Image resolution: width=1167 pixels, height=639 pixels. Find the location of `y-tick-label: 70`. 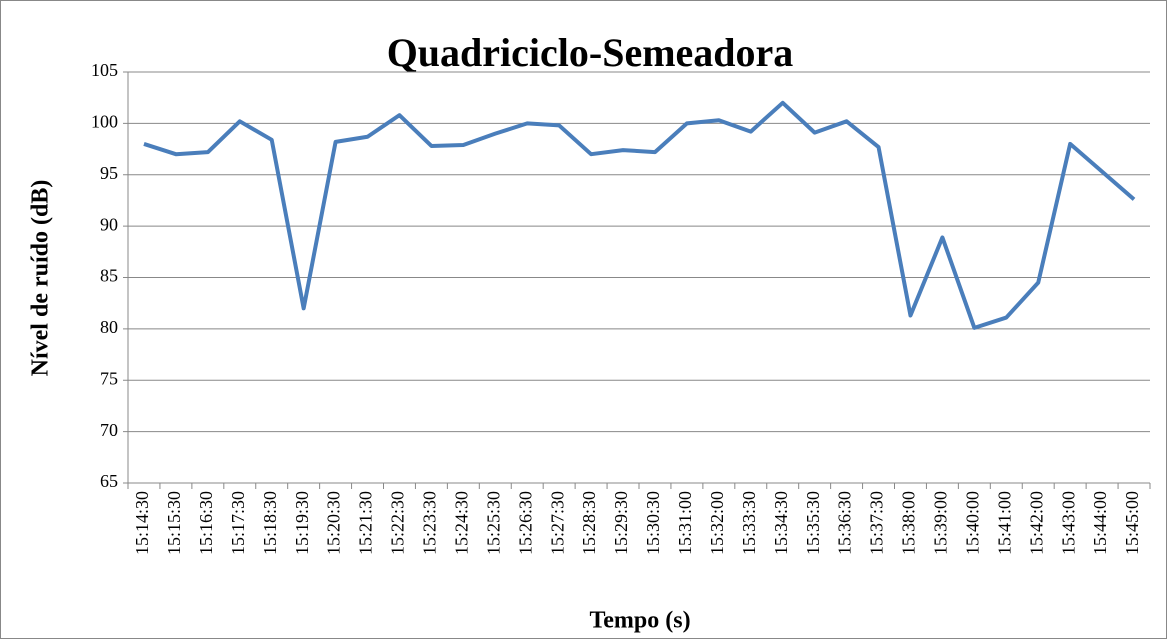

y-tick-label: 70 is located at coordinates (109, 430).